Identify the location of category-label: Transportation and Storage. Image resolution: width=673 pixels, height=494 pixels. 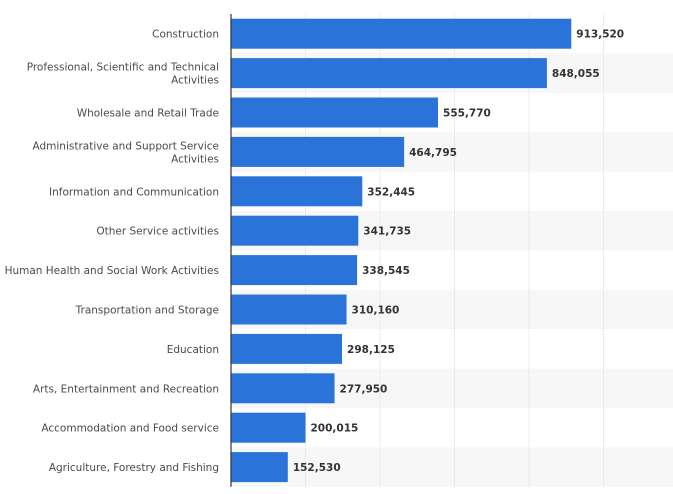
(147, 311).